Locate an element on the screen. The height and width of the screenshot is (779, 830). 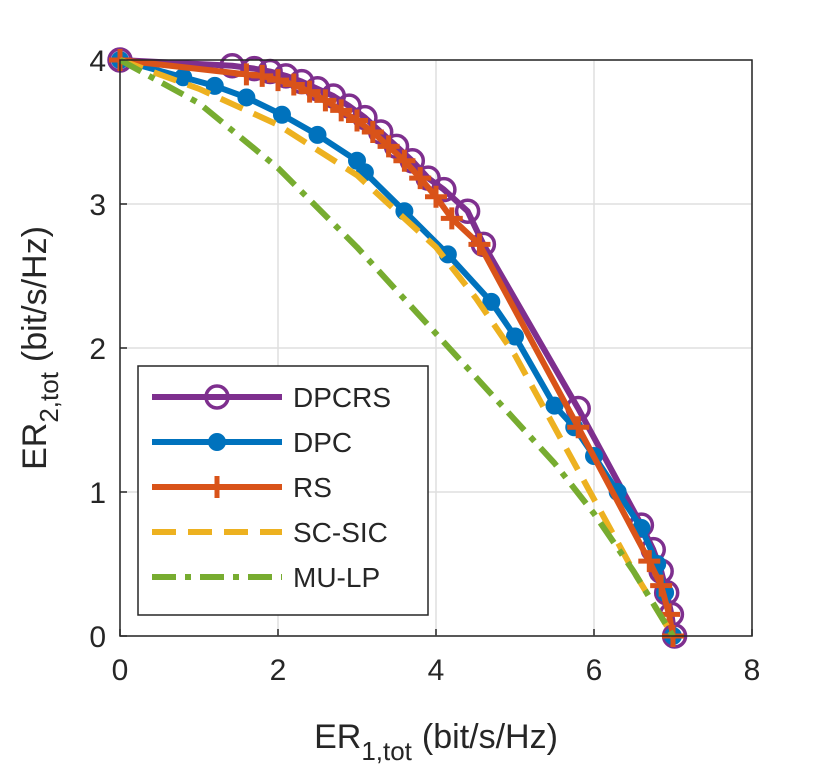
legend-label: SC-SIC is located at coordinates (340, 532).